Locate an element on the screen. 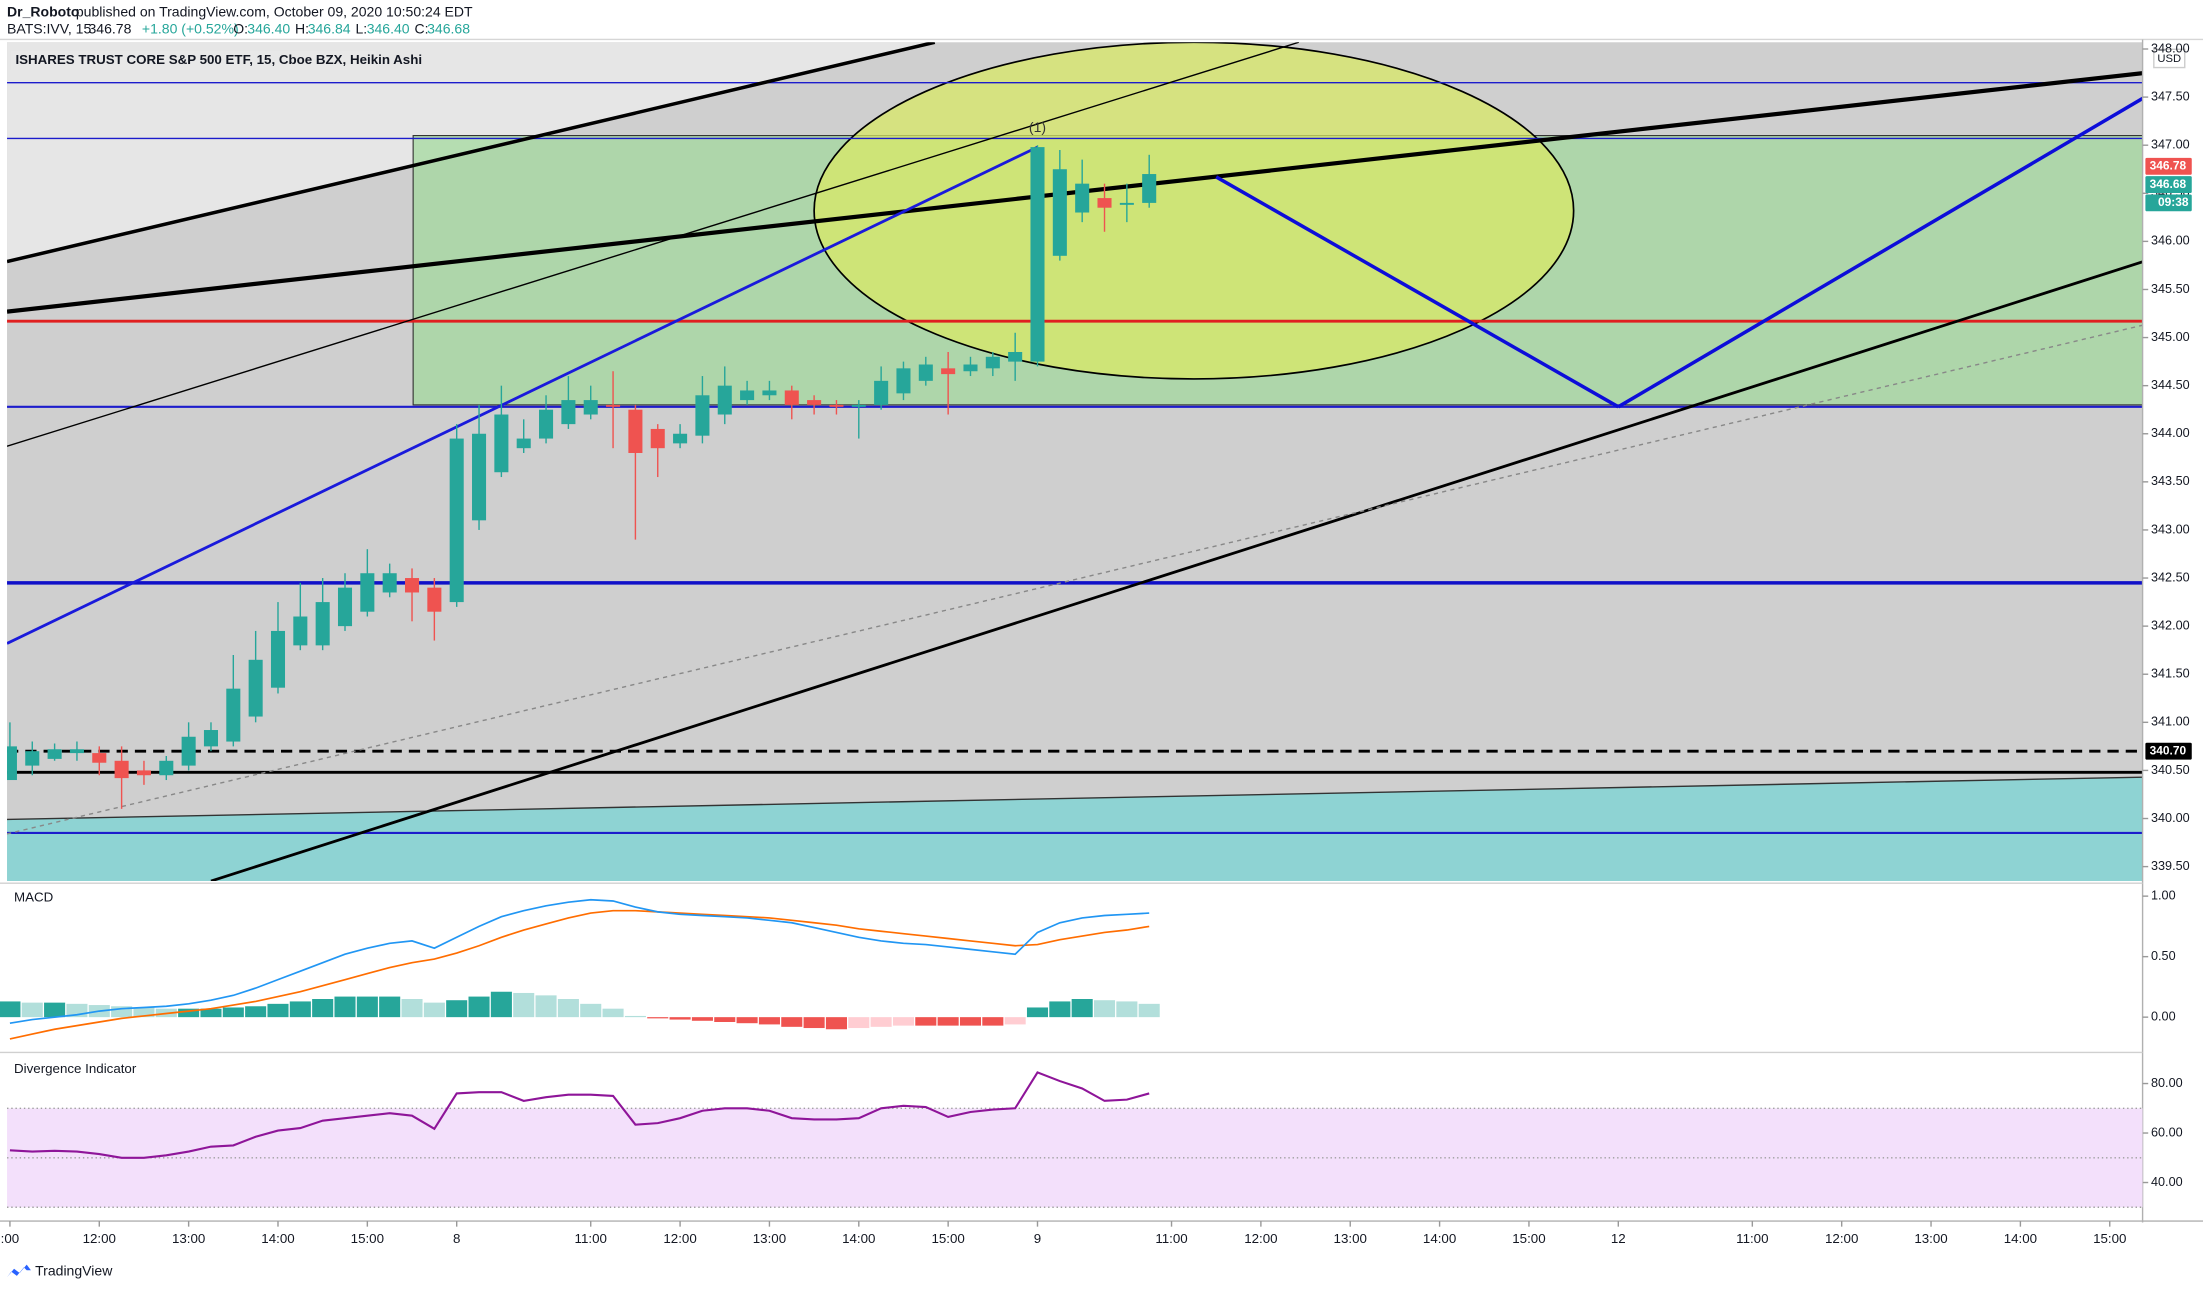  wave-label: (1) is located at coordinates (1037, 127).